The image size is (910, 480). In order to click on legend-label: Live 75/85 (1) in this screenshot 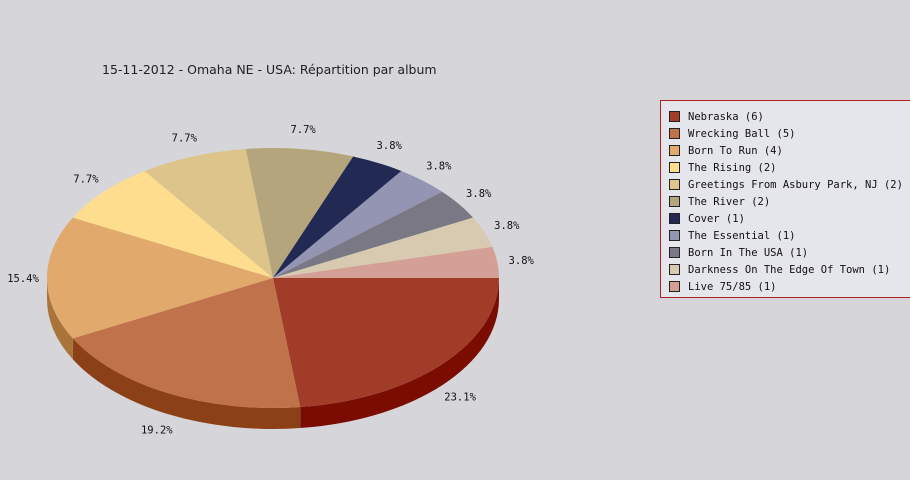, I will do `click(732, 286)`.